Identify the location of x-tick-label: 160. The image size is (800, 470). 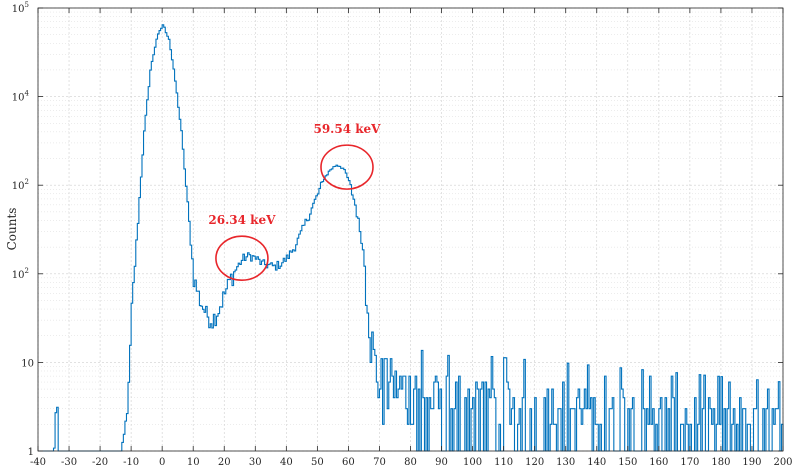
(658, 462).